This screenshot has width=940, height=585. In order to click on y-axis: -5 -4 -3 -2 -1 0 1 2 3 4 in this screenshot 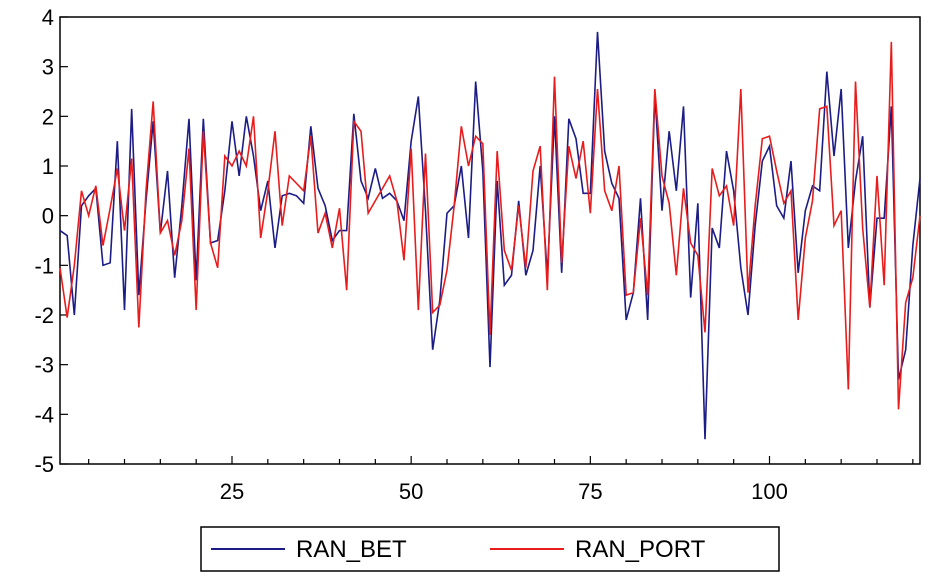, I will do `click(51, 241)`.